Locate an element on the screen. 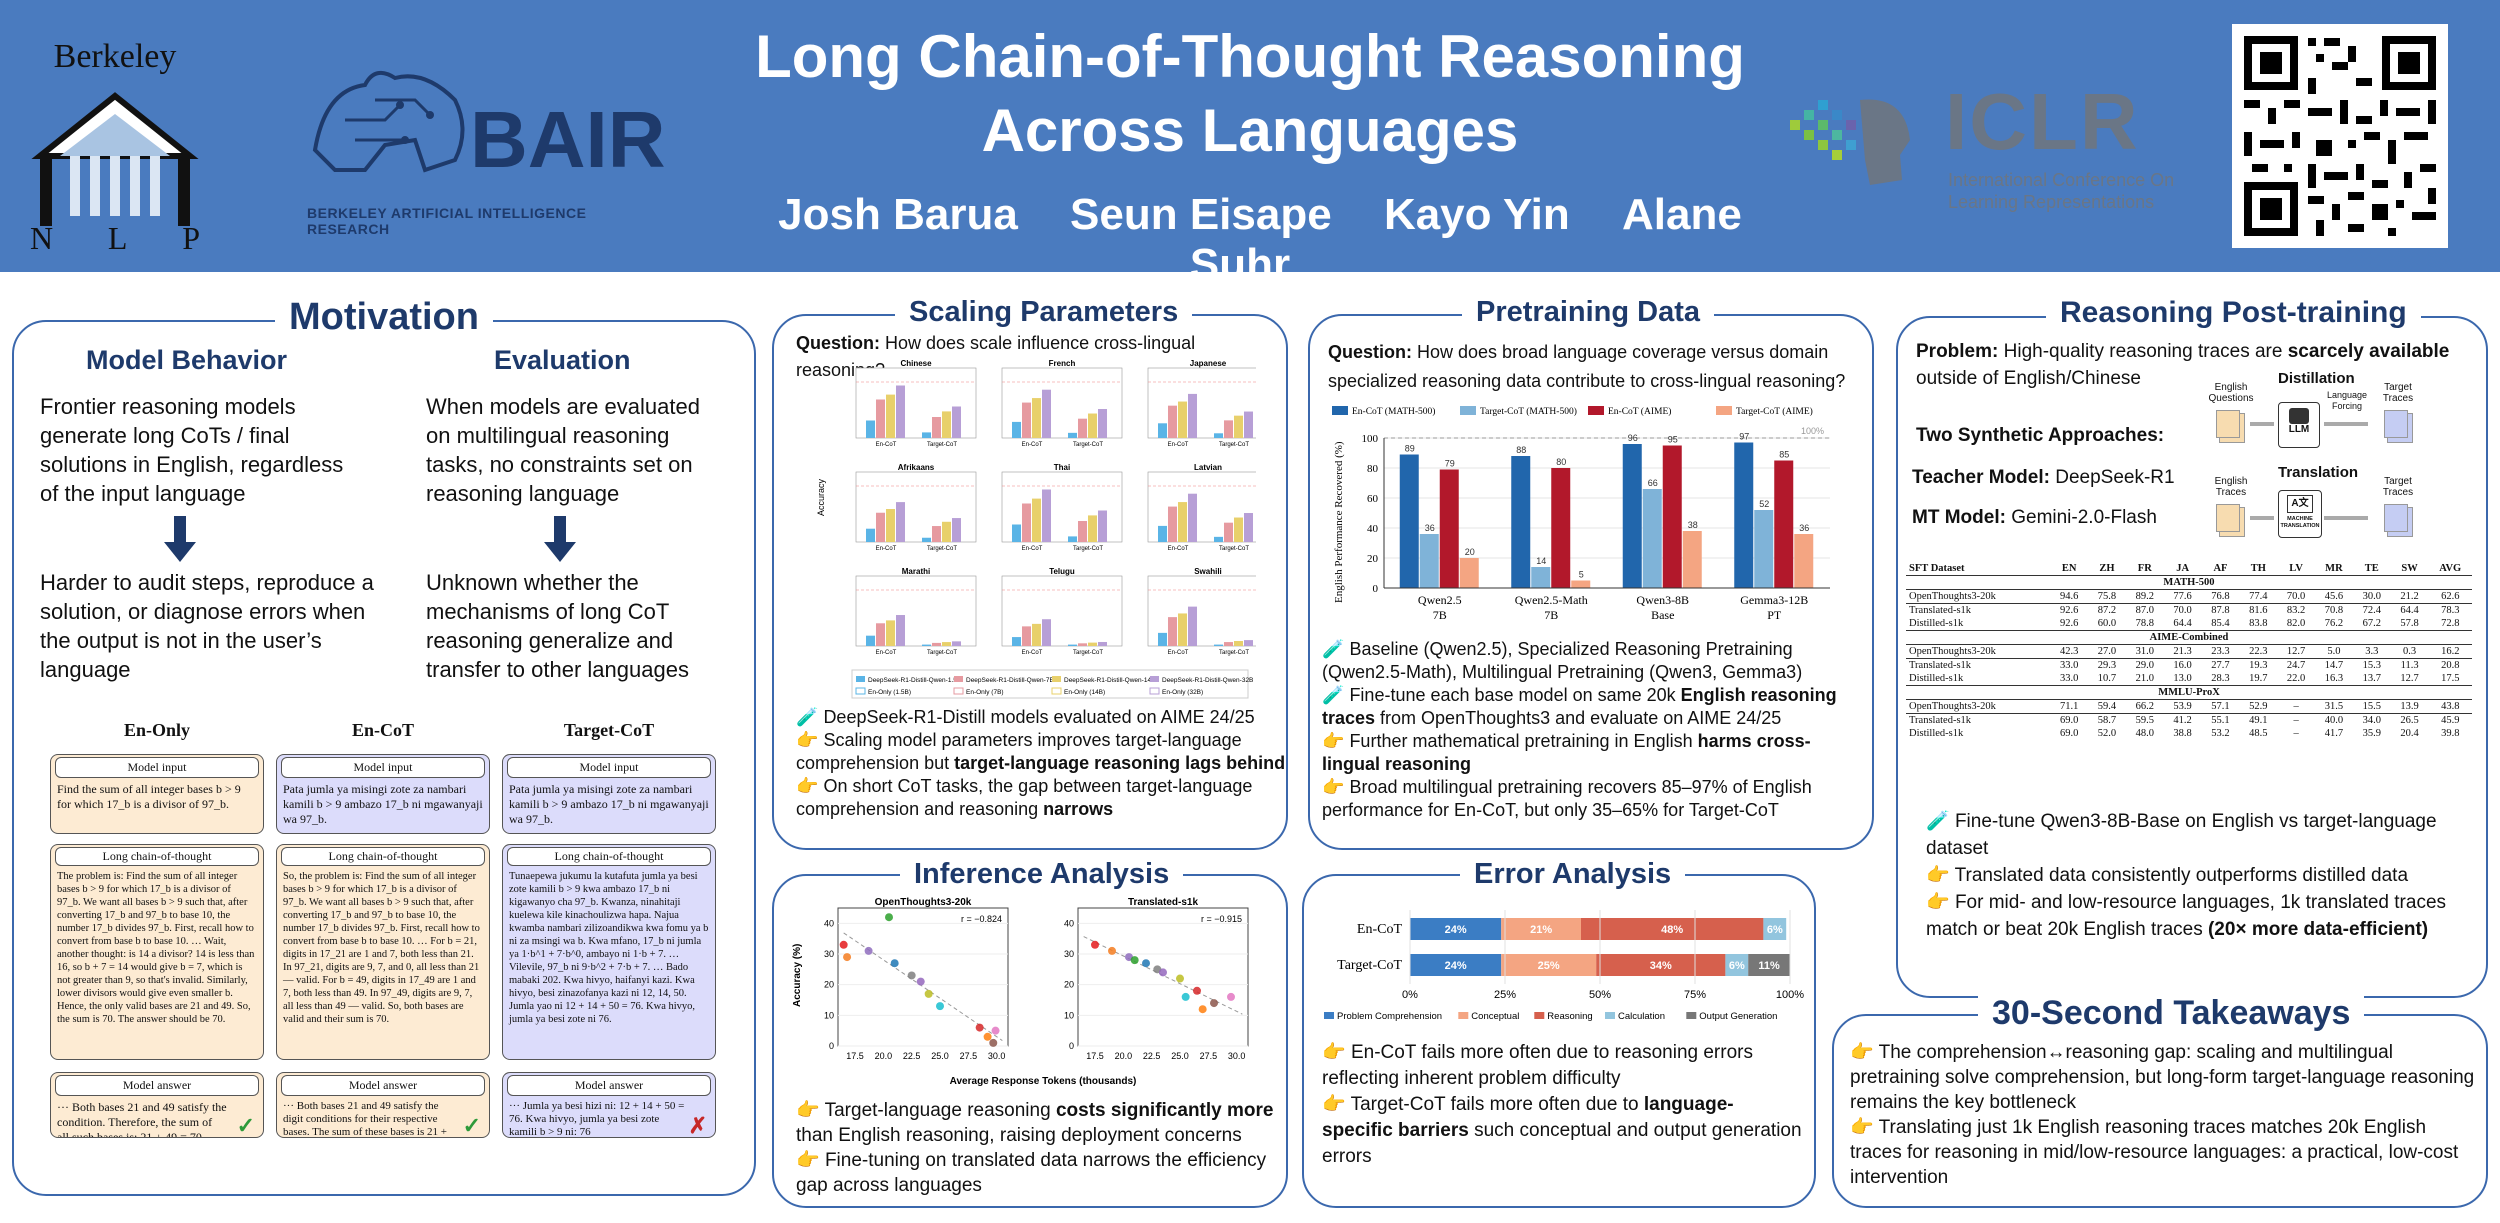  panel-title: Swahili is located at coordinates (1208, 571).